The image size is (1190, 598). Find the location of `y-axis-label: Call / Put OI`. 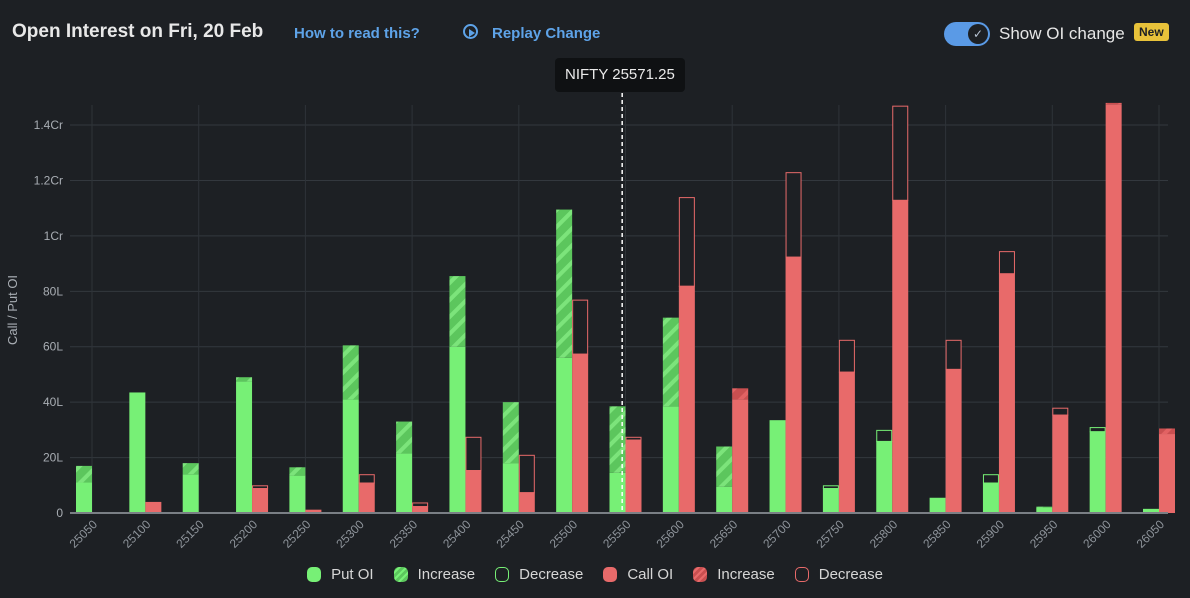

y-axis-label: Call / Put OI is located at coordinates (12, 310).